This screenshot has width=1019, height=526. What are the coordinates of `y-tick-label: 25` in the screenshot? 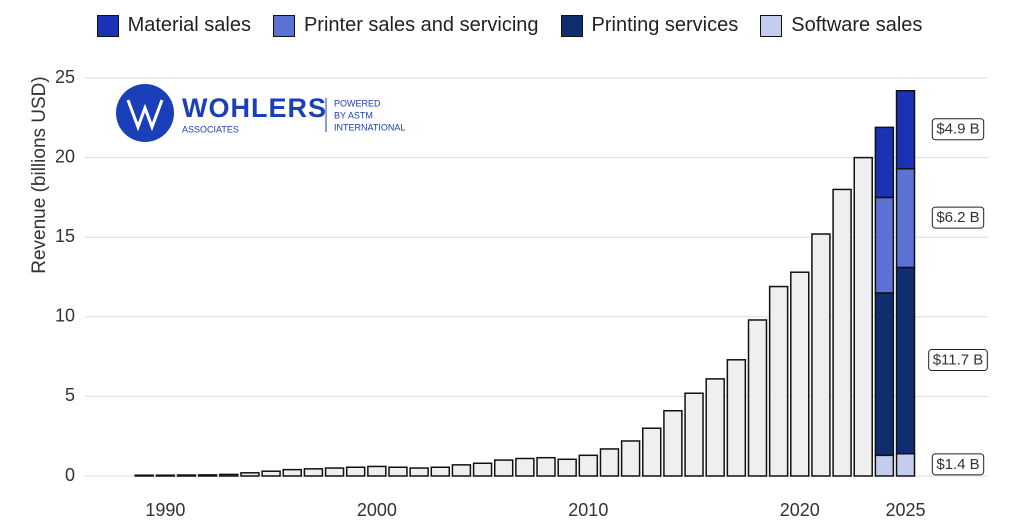 It's located at (65, 77).